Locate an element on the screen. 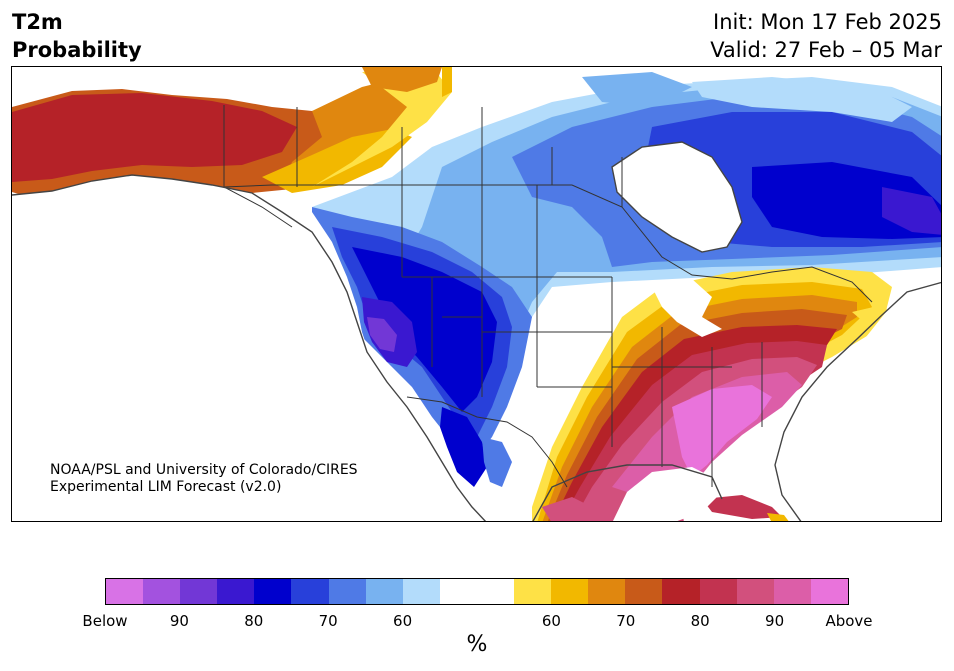 The height and width of the screenshot is (671, 954). warm-core-alaska is located at coordinates (154, 137).